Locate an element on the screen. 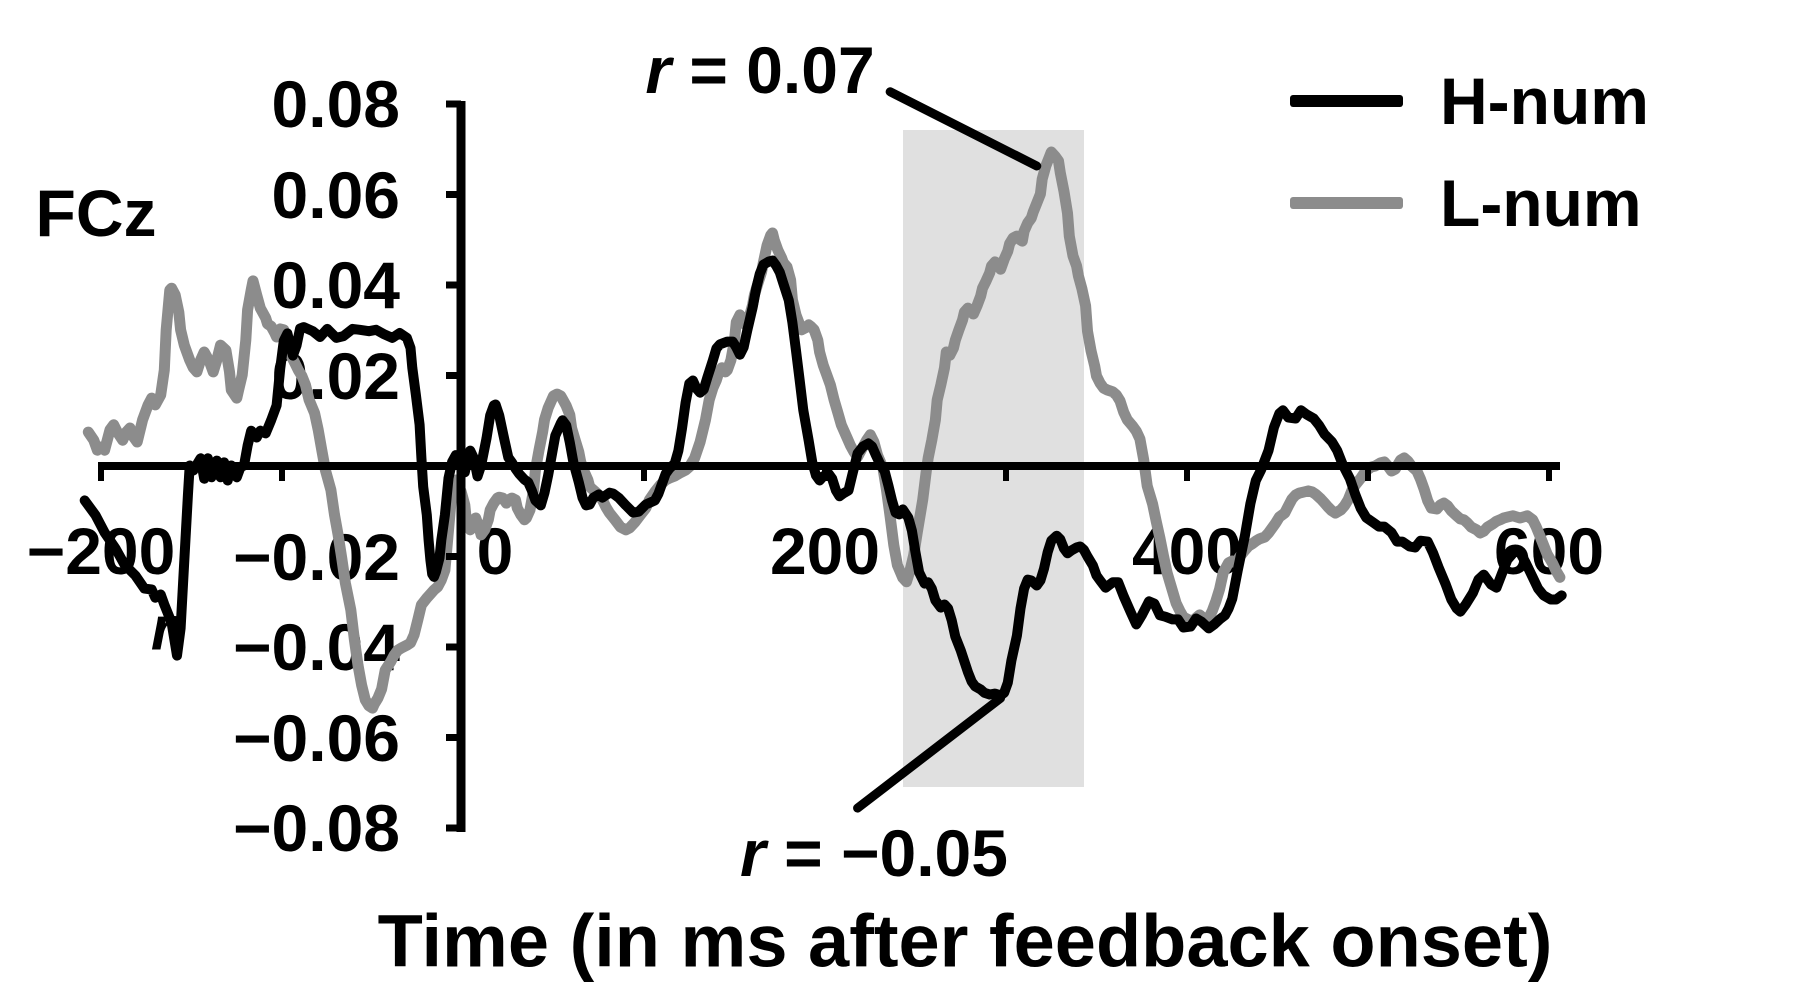 Image resolution: width=1800 pixels, height=1000 pixels. y-tick-label: 0.06 is located at coordinates (335, 194).